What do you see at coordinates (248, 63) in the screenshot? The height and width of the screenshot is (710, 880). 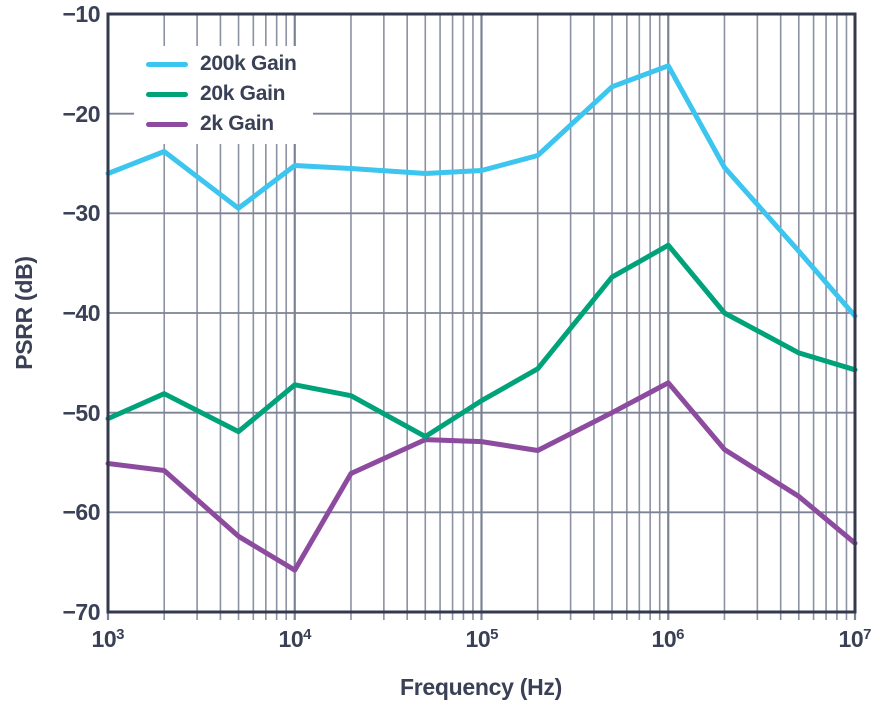 I see `legend-label: 200k Gain` at bounding box center [248, 63].